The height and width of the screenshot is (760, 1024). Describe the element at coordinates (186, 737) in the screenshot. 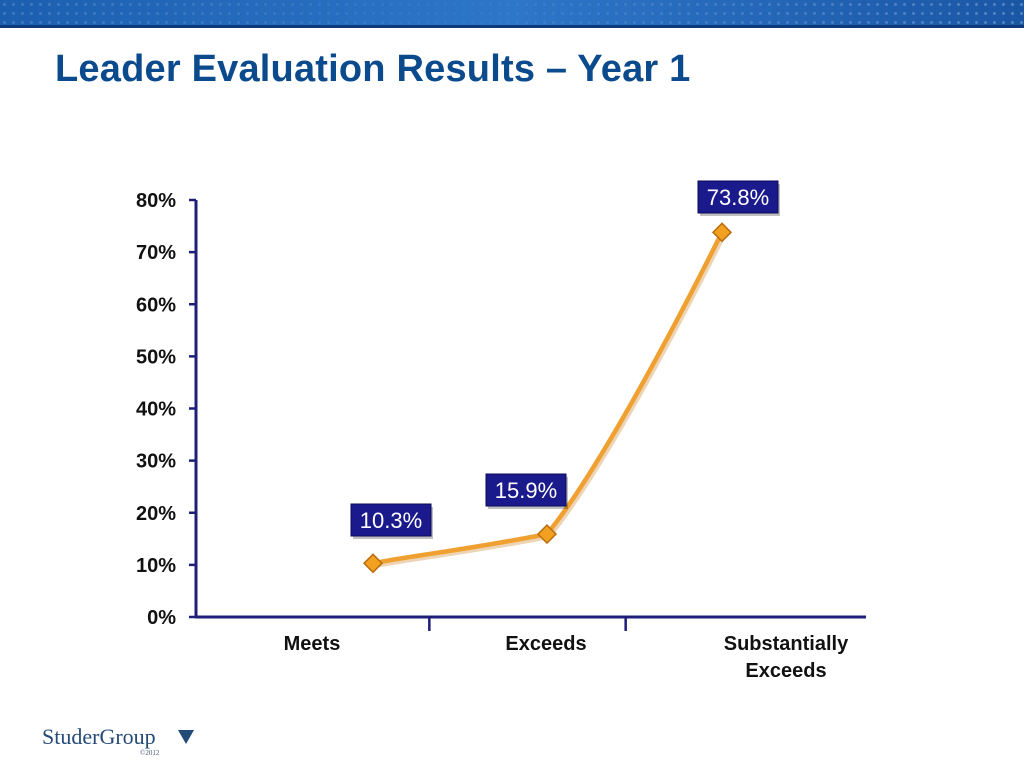

I see `logo-triangle-icon` at that location.